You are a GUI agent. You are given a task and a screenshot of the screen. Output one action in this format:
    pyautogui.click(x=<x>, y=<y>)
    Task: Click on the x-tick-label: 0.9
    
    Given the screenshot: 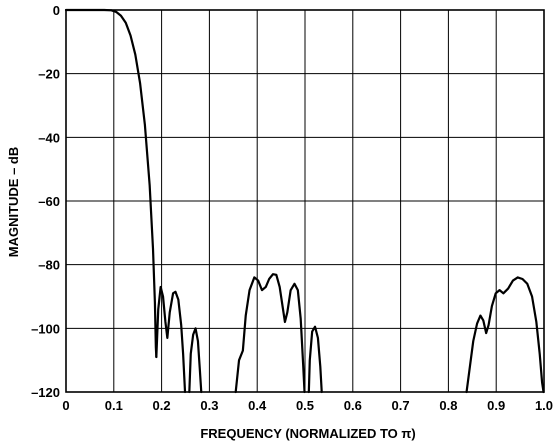 What is the action you would take?
    pyautogui.click(x=496, y=405)
    